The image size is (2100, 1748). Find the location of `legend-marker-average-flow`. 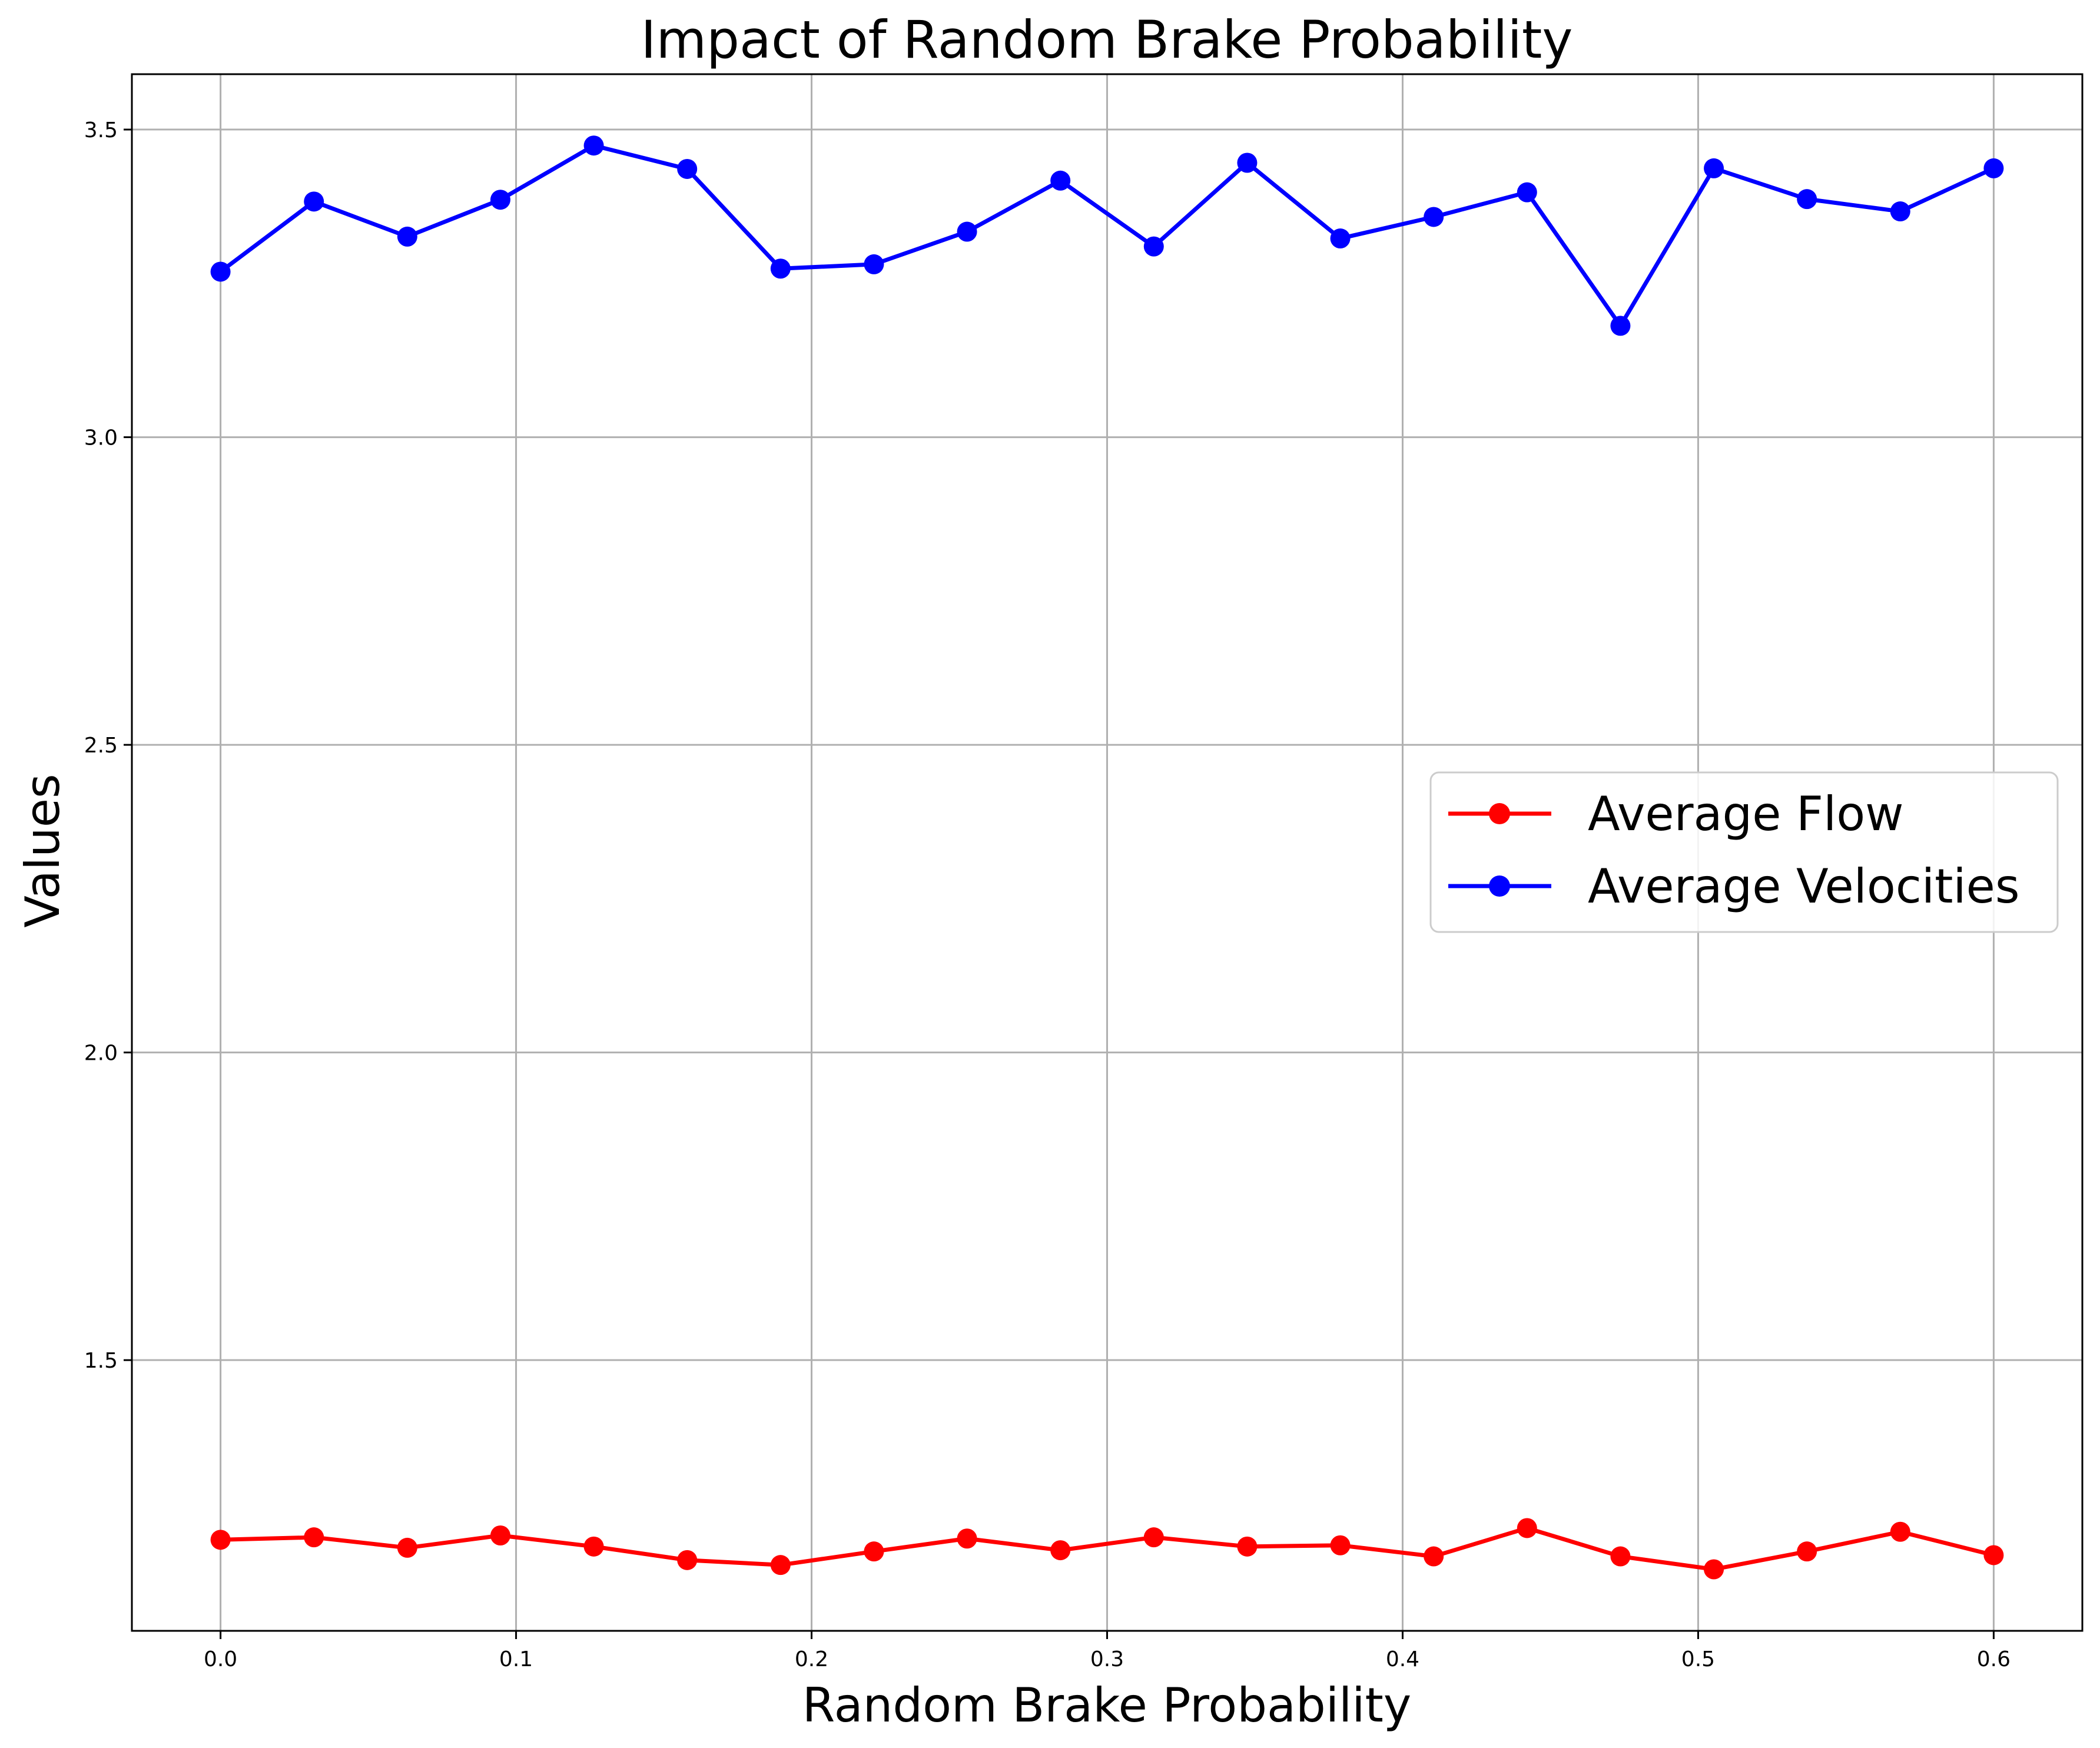

legend-marker-average-flow is located at coordinates (1499, 813).